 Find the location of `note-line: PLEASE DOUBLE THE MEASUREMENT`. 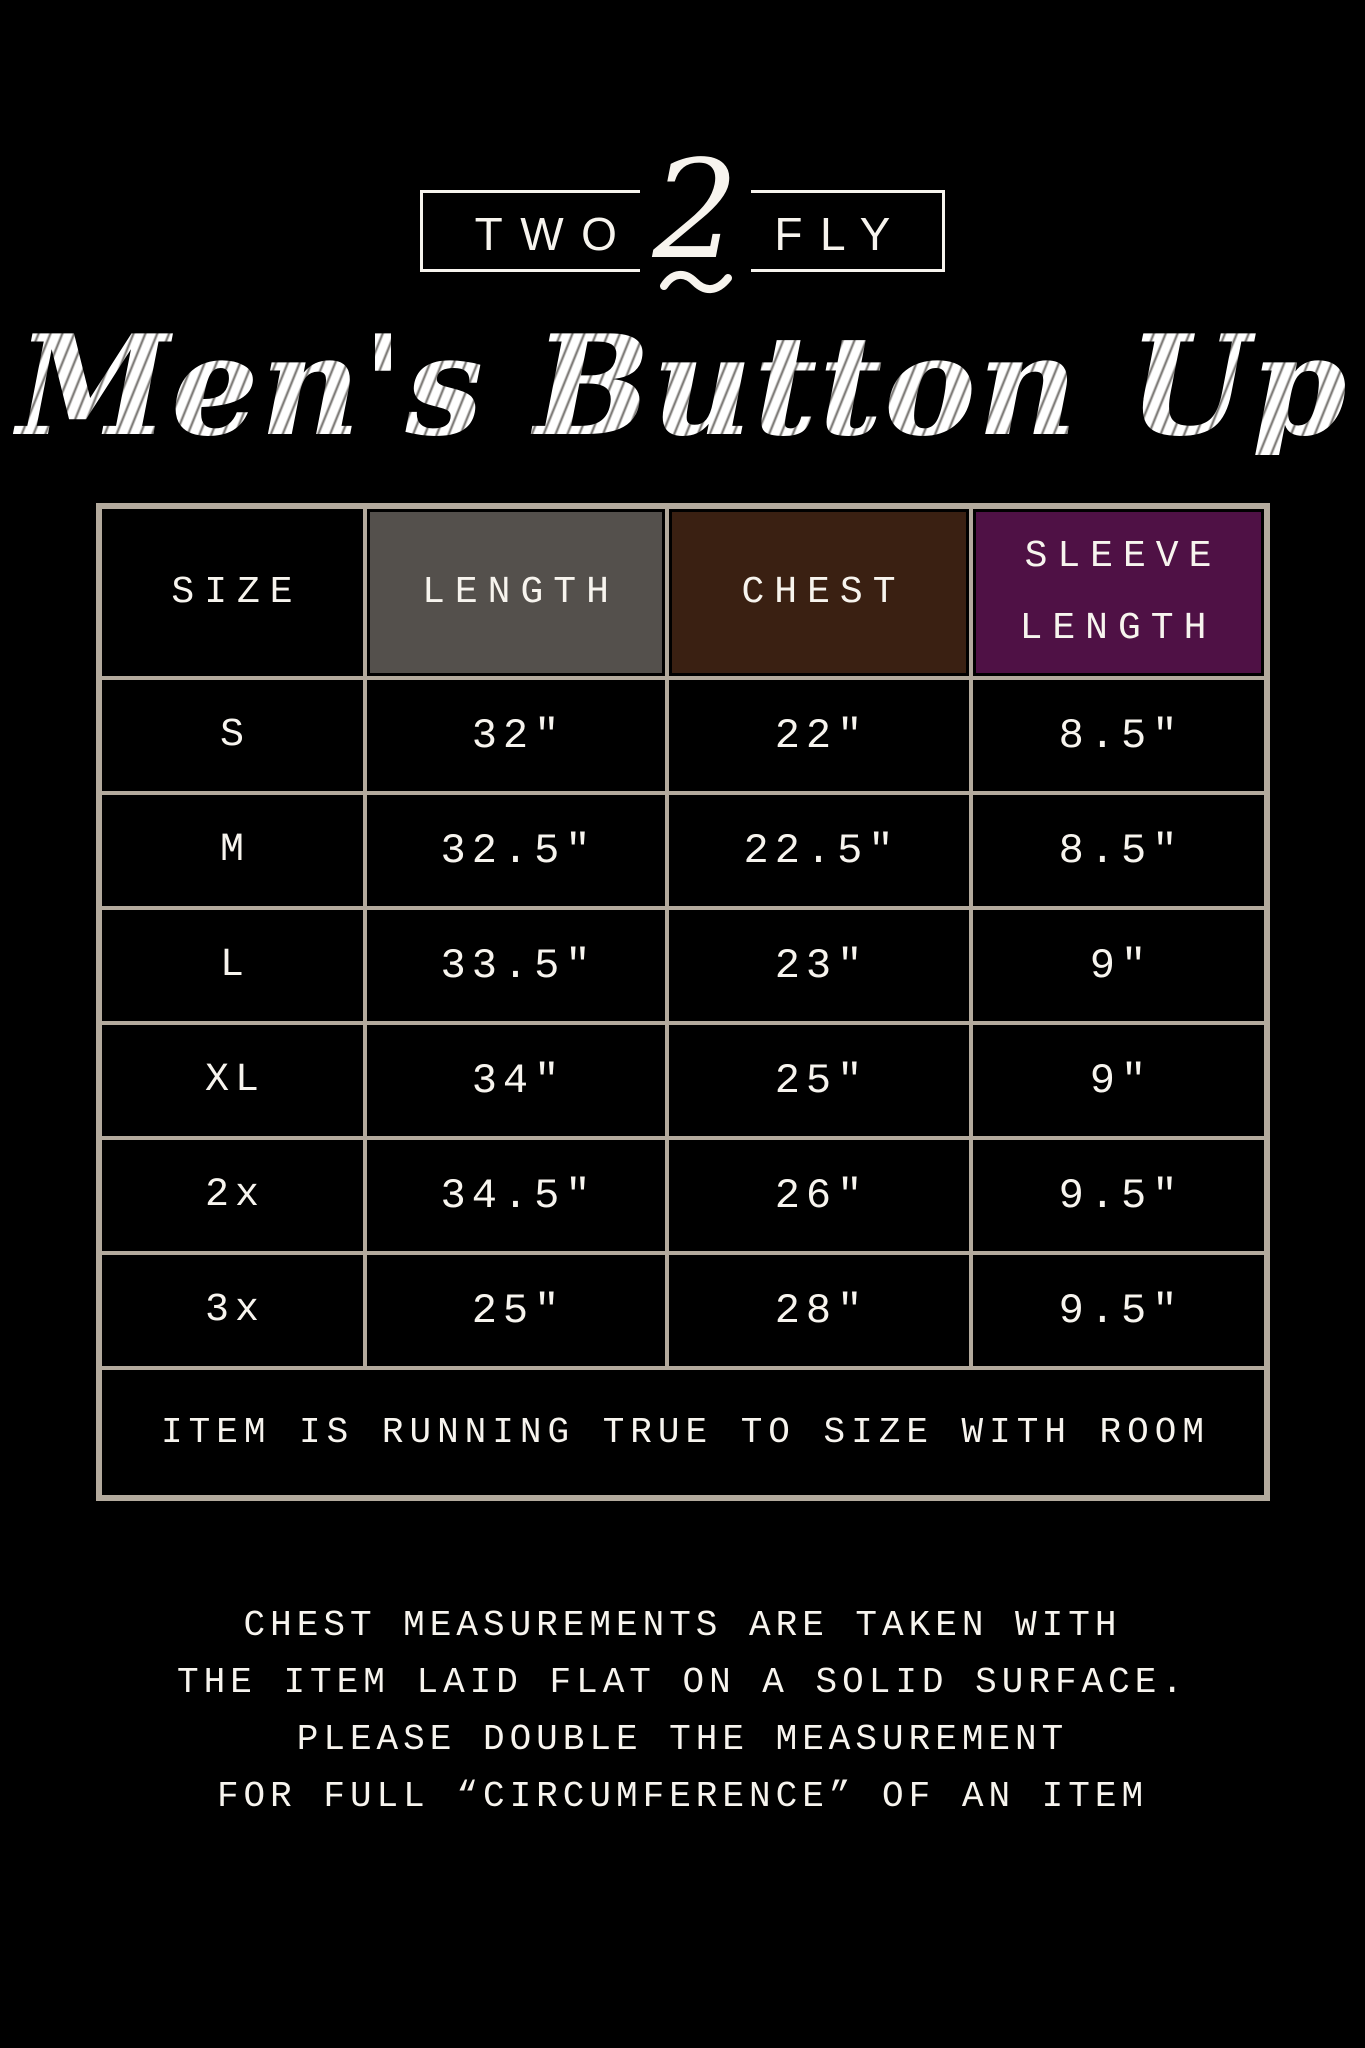

note-line: PLEASE DOUBLE THE MEASUREMENT is located at coordinates (682, 1739).